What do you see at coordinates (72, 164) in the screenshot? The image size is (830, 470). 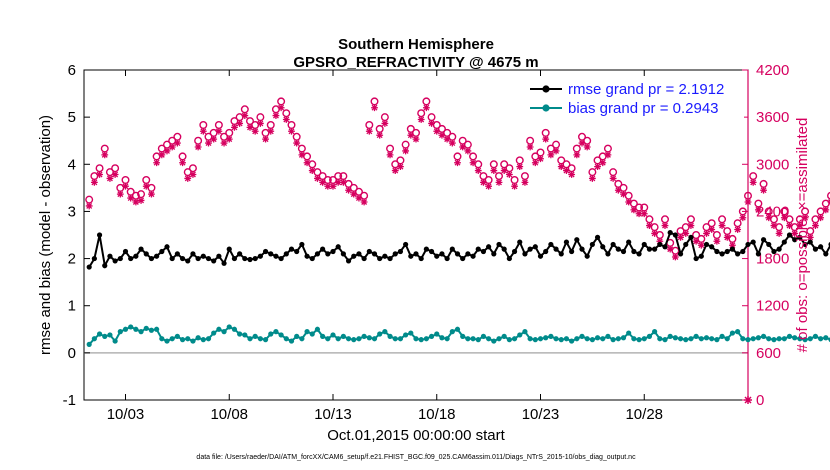 I see `y-tick-label: 4` at bounding box center [72, 164].